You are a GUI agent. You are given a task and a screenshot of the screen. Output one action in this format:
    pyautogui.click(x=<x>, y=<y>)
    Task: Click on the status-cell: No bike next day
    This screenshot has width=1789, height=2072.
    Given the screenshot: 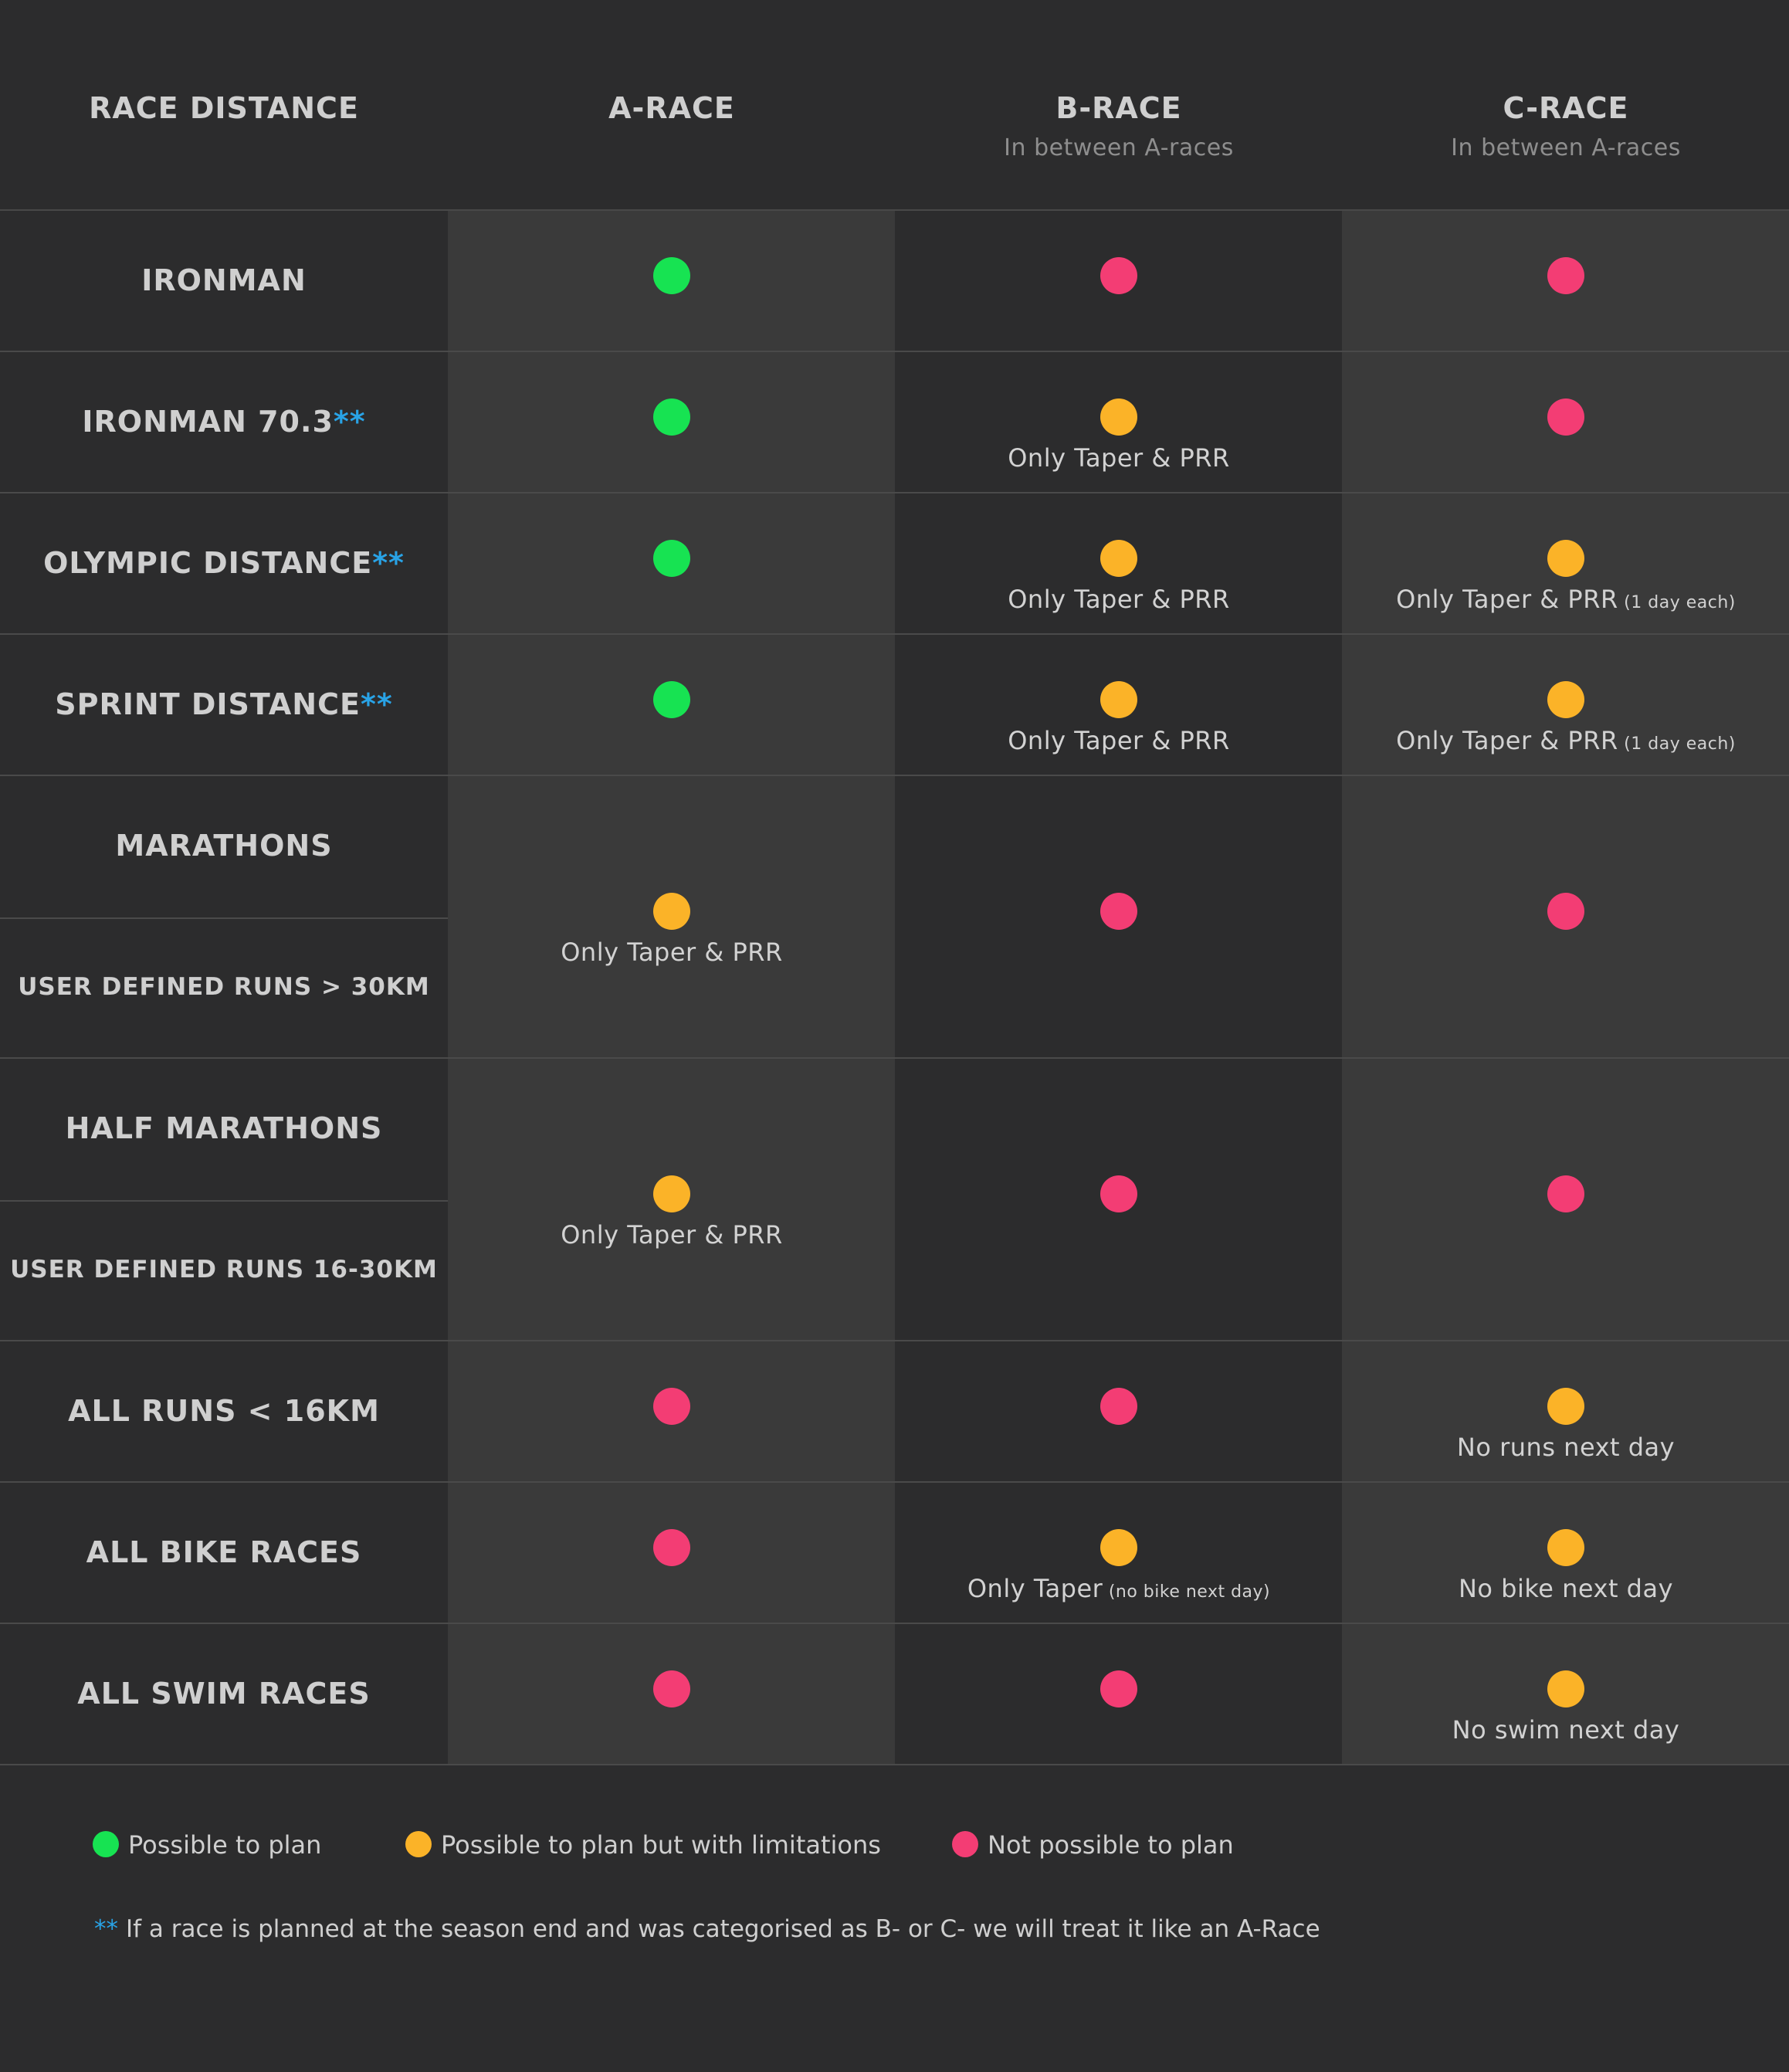 What is the action you would take?
    pyautogui.click(x=1565, y=1565)
    